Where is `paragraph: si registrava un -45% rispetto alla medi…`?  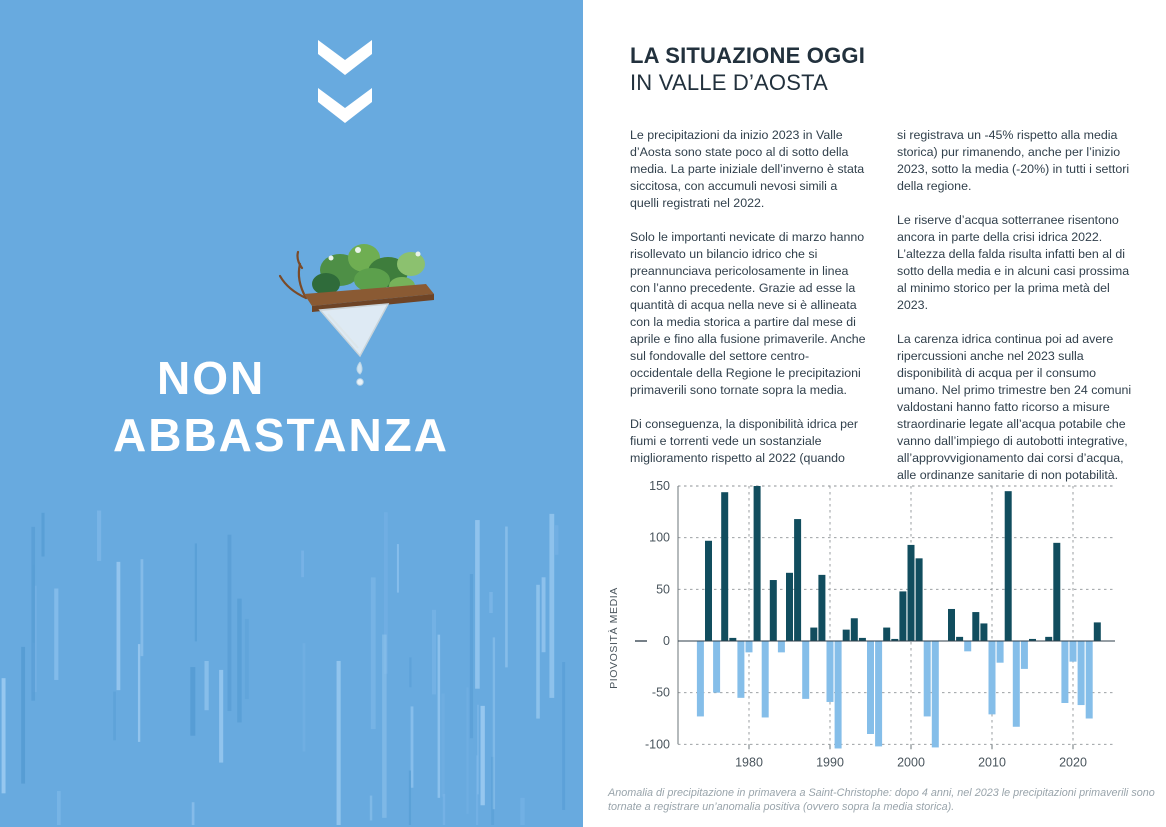 paragraph: si registrava un -45% rispetto alla medi… is located at coordinates (1013, 160).